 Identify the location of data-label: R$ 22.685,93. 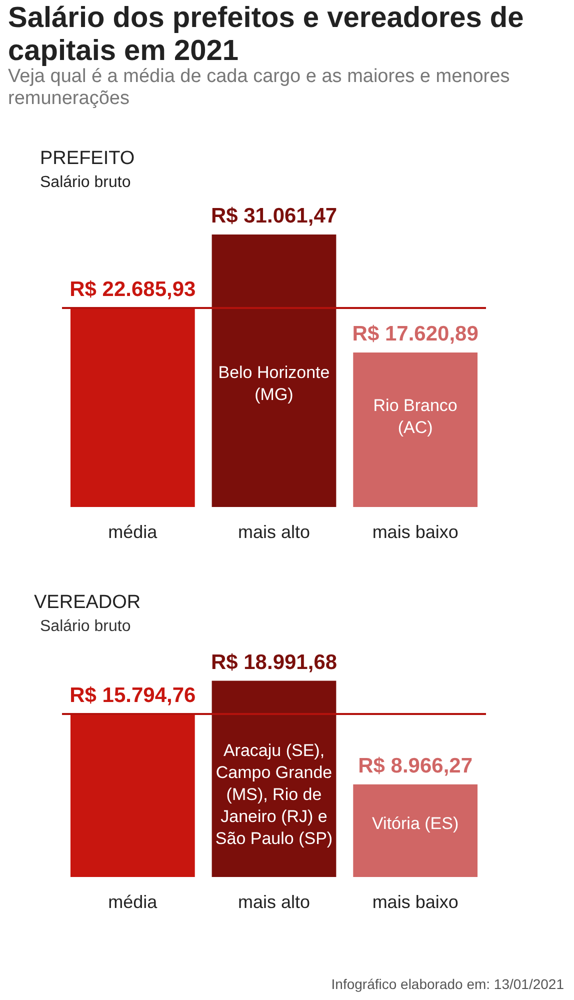
(133, 290).